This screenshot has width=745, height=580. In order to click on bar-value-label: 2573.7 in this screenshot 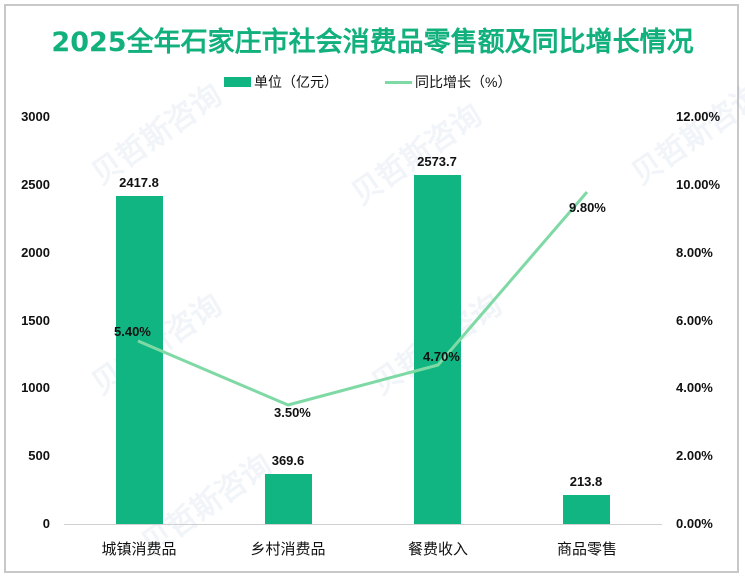, I will do `click(437, 161)`.